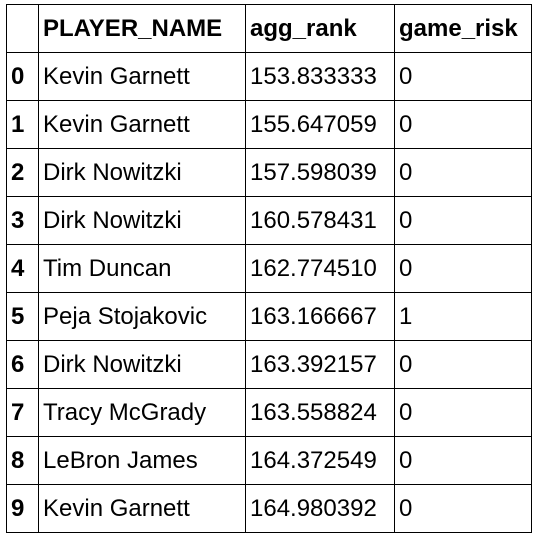  I want to click on table-row: 5 Peja Stojakovic 163.166667 1, so click(269, 316).